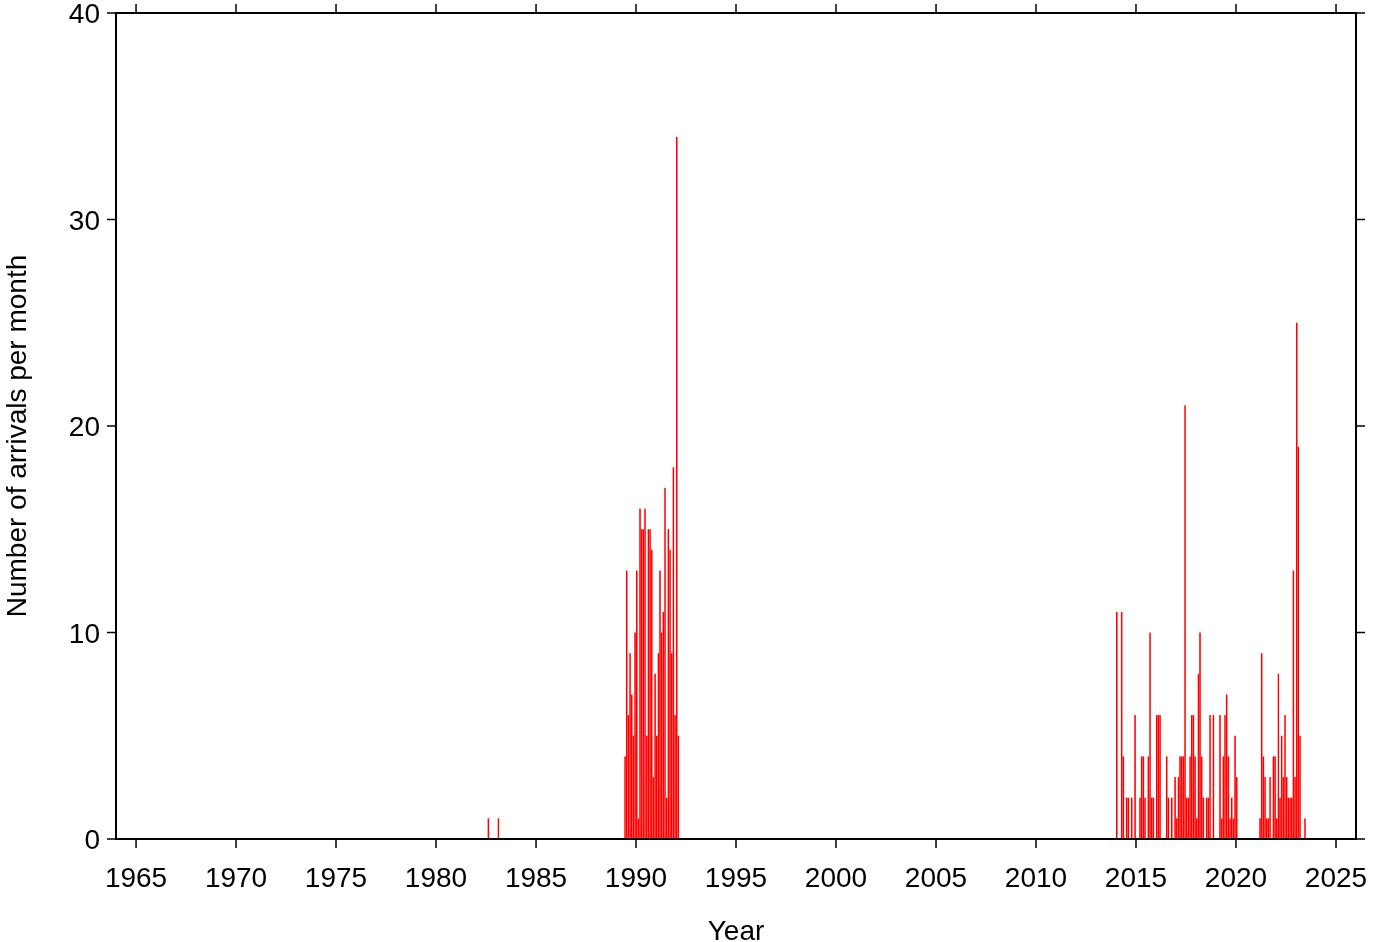 The image size is (1382, 942). I want to click on x-tick-label: 2000, so click(836, 877).